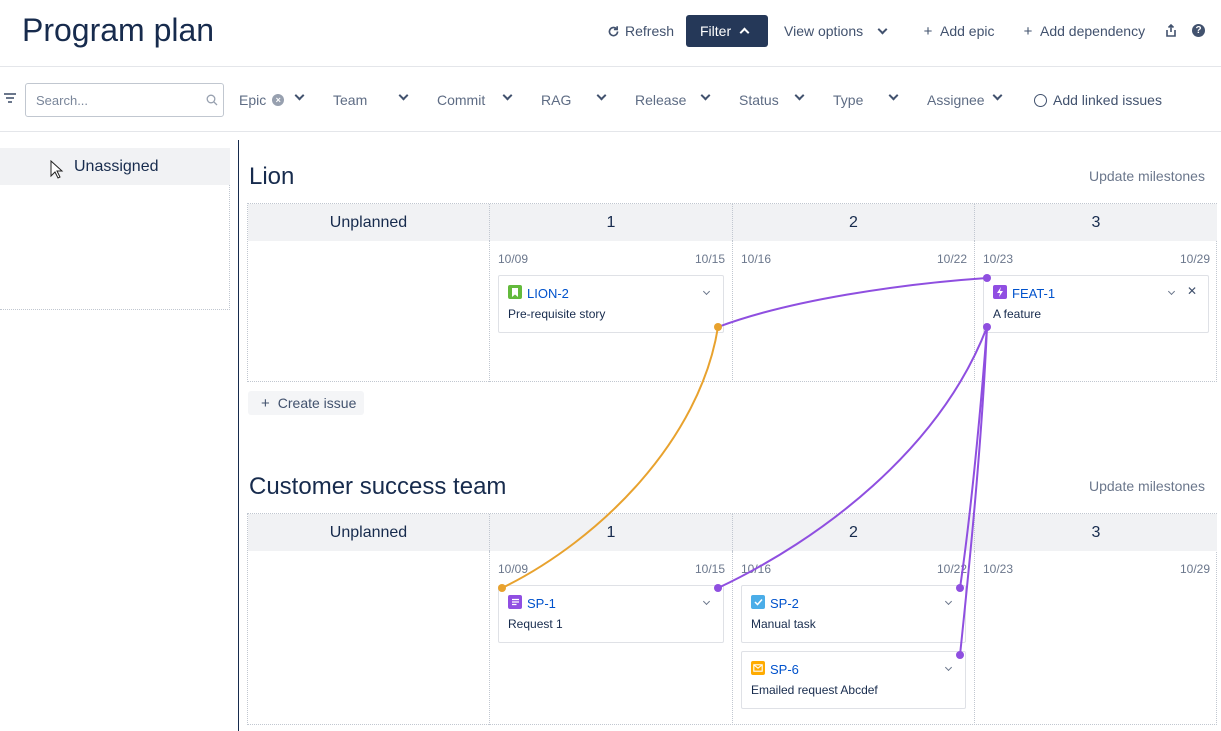 This screenshot has height=731, width=1221. I want to click on mouse-cursor-icon, so click(57, 172).